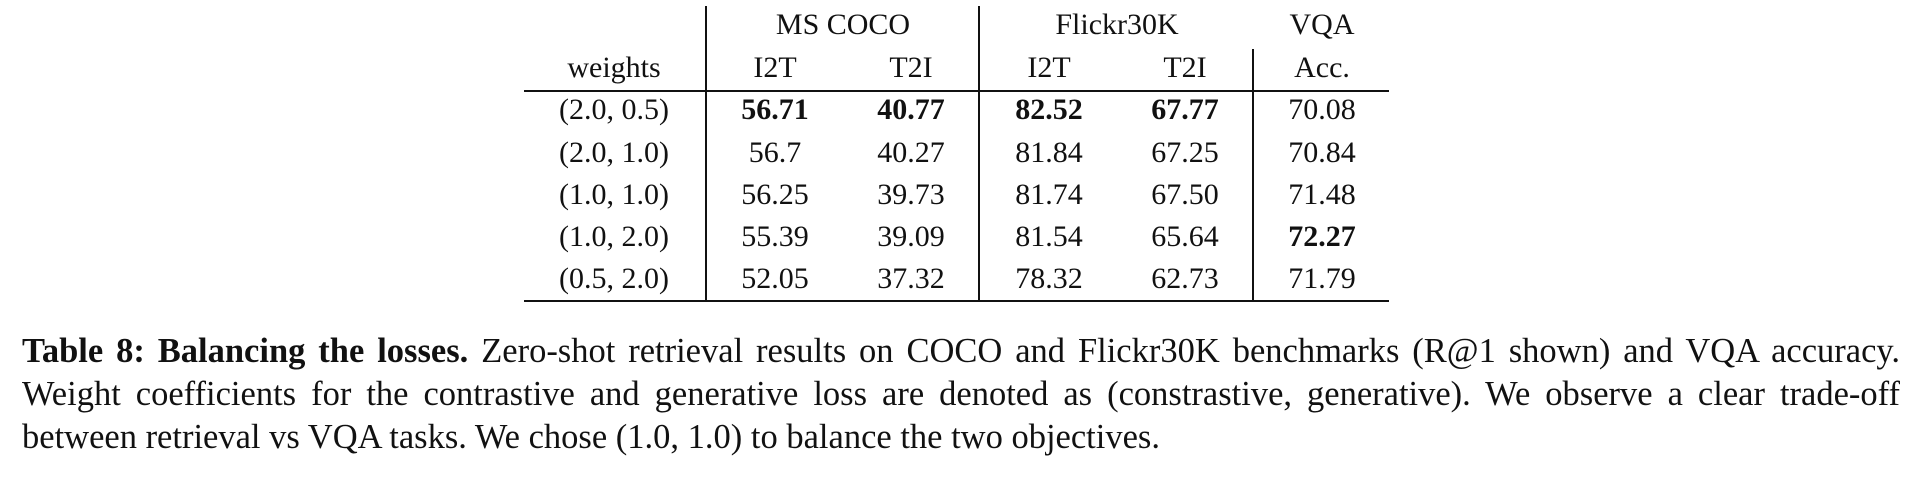  What do you see at coordinates (1117, 24) in the screenshot?
I see `group-header: Flickr30K` at bounding box center [1117, 24].